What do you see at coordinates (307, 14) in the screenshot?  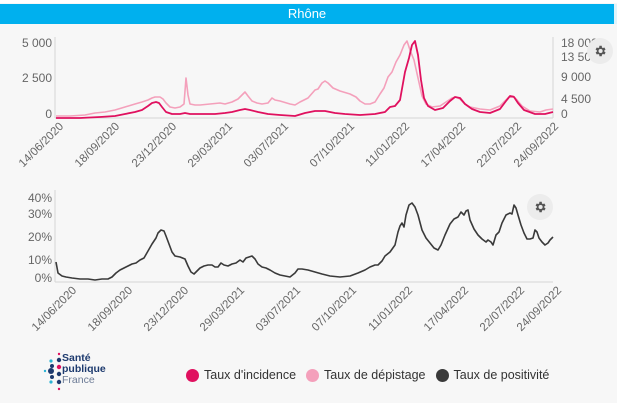 I see `page-title: Rhône` at bounding box center [307, 14].